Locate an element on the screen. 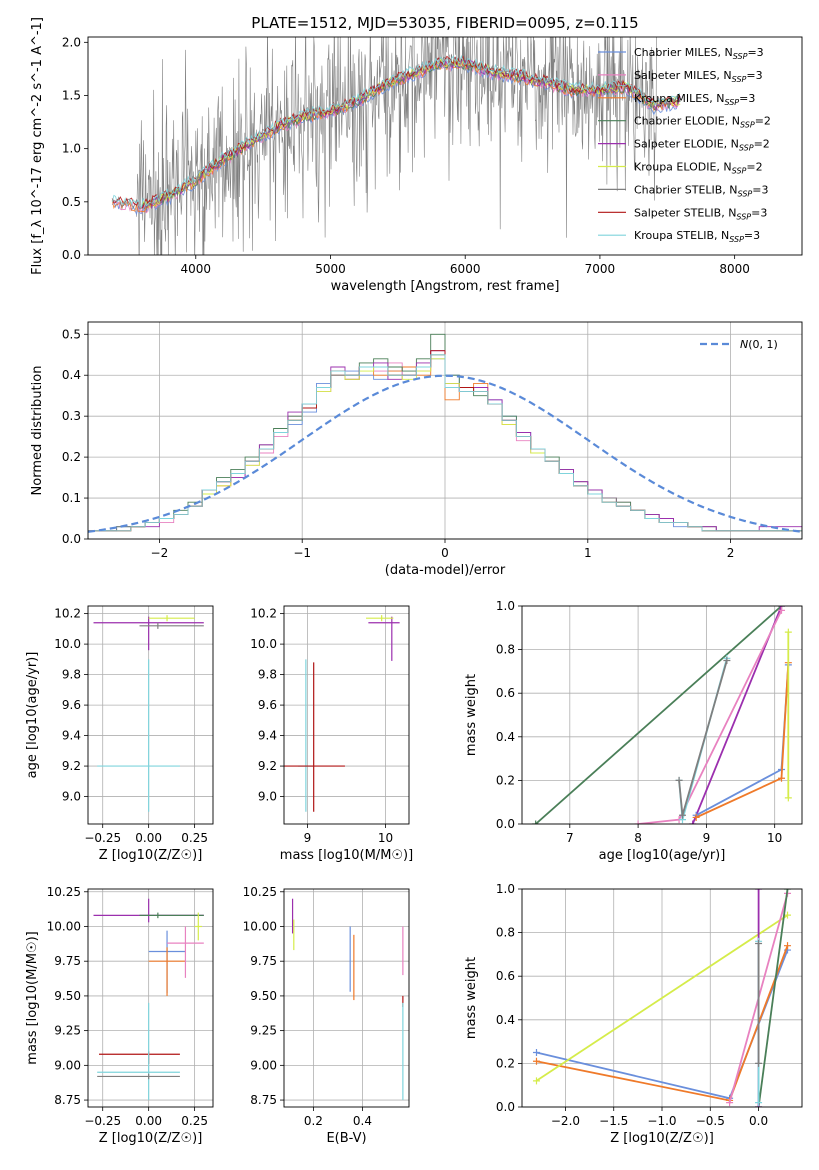 The height and width of the screenshot is (1170, 819). x-axis-label: Z [log10(Z/Z☉)] is located at coordinates (151, 1138).